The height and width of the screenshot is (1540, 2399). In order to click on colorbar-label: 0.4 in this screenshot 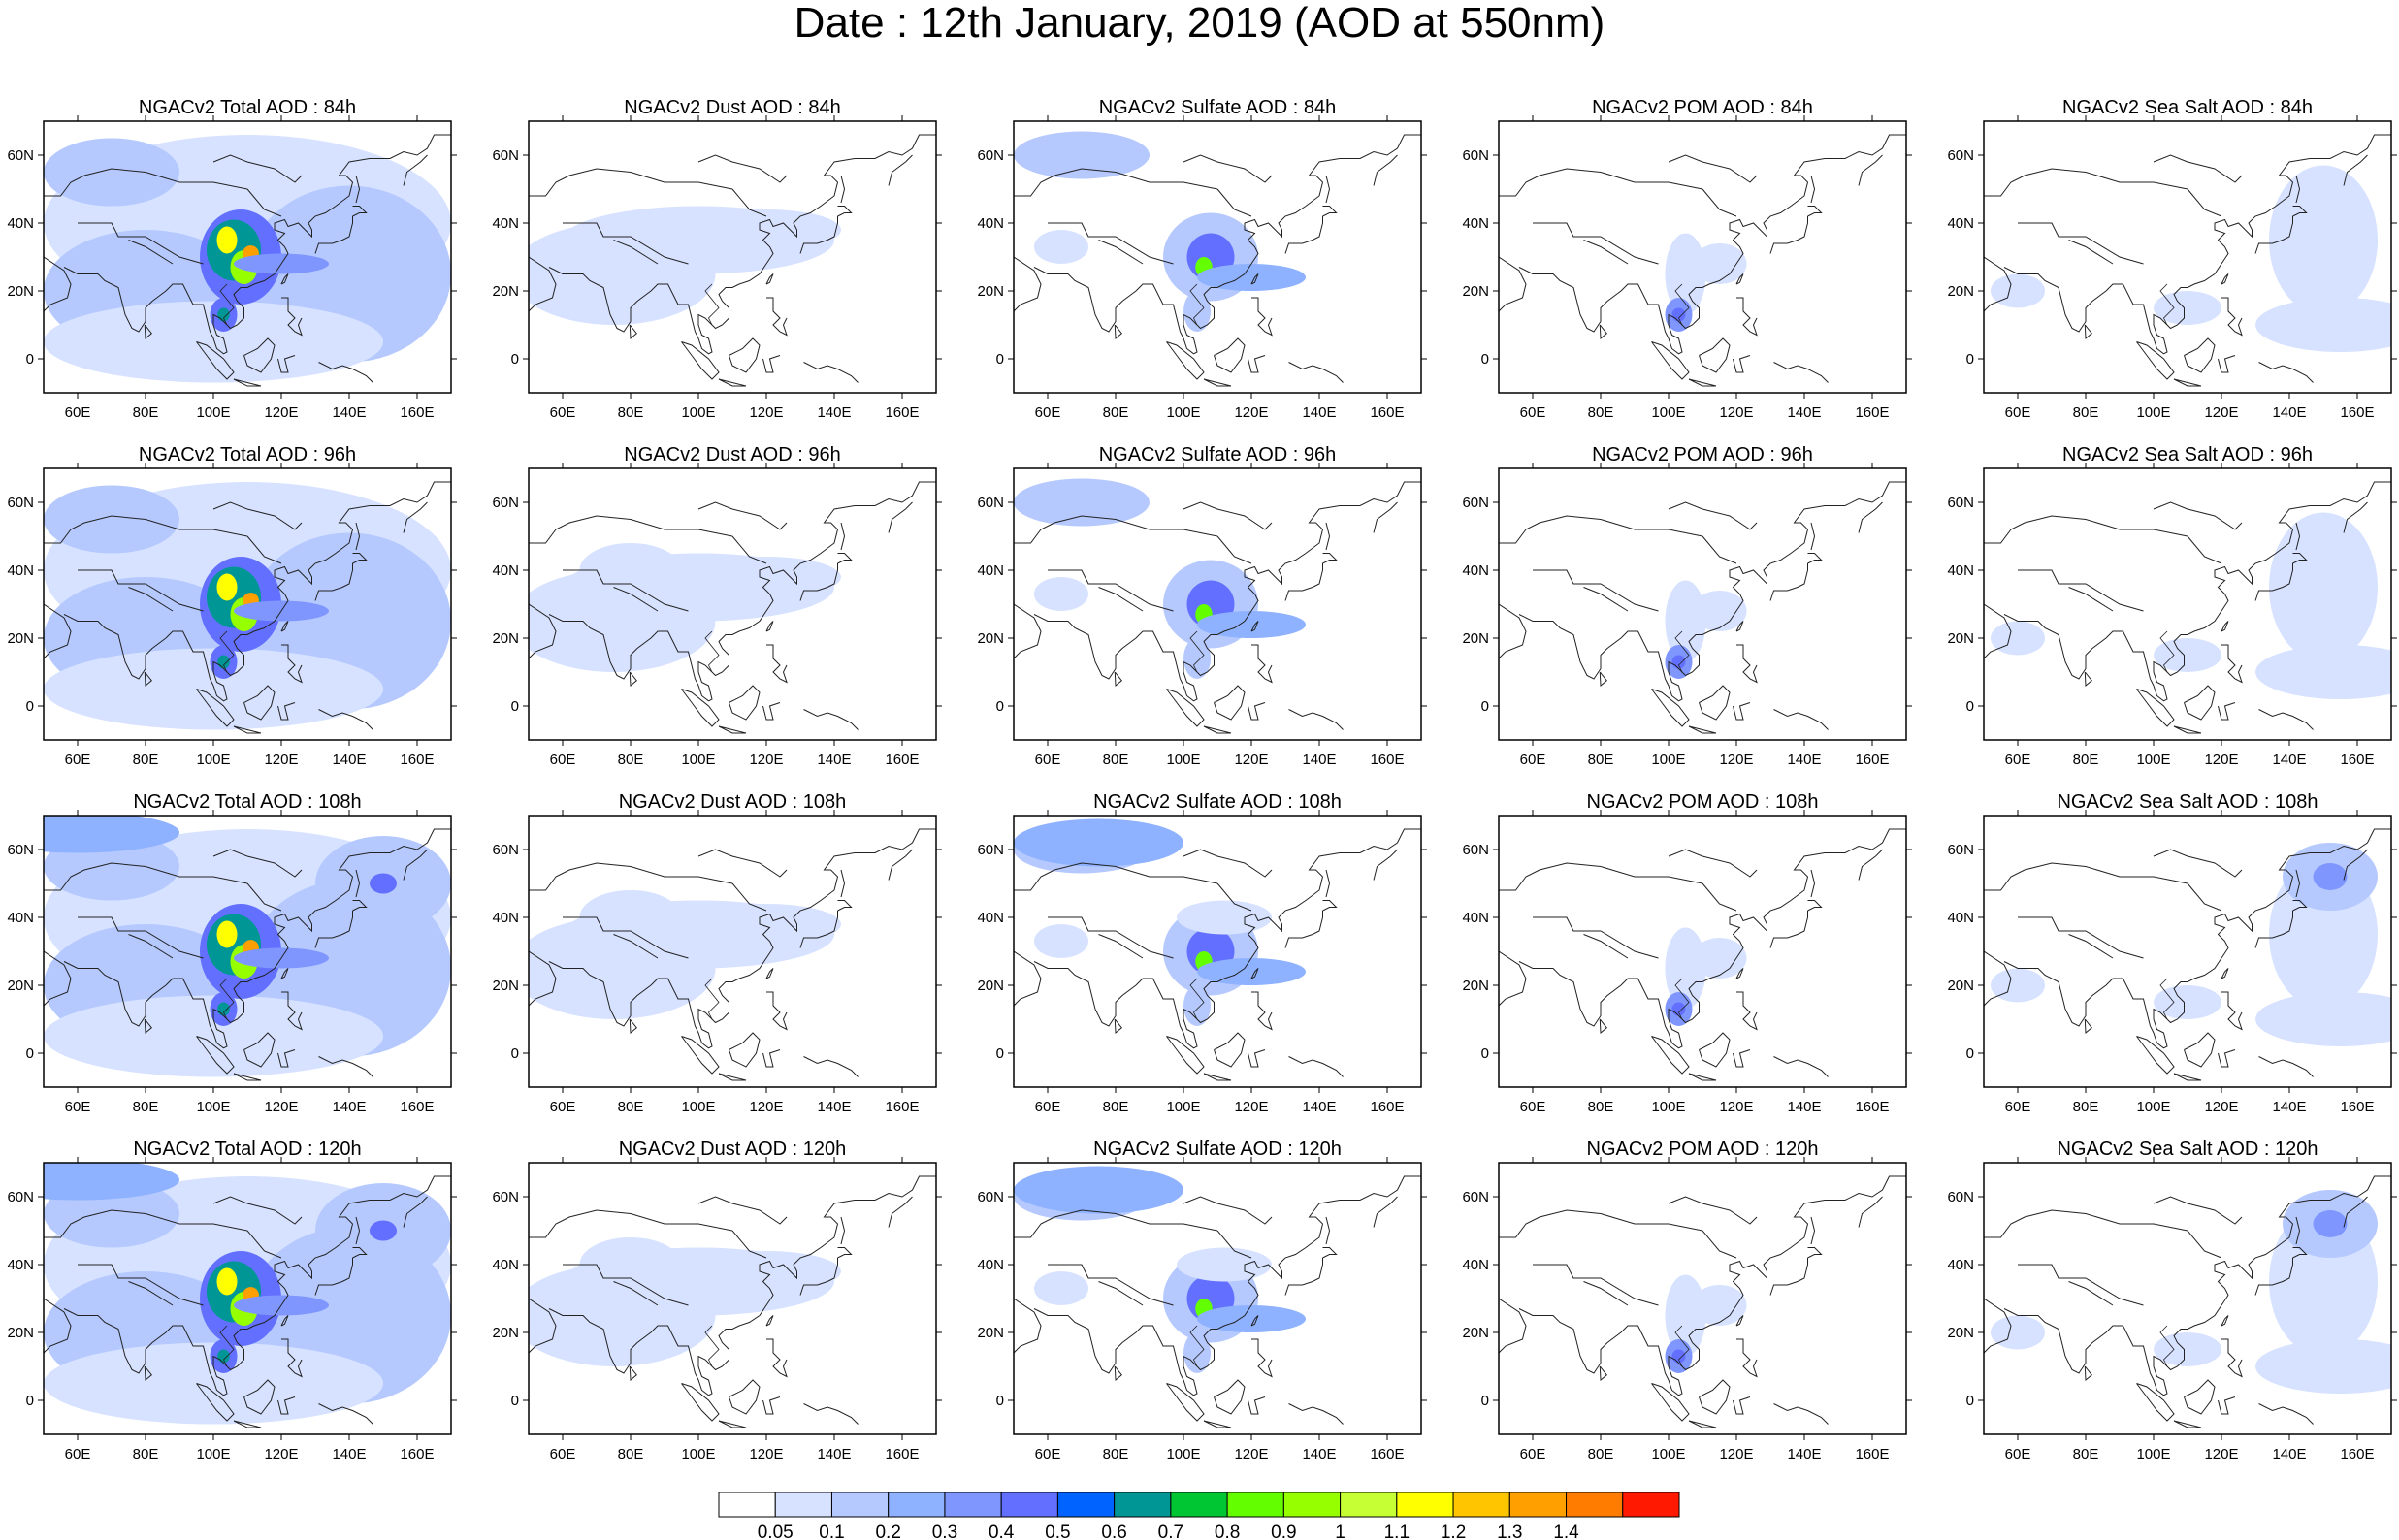, I will do `click(1002, 1531)`.